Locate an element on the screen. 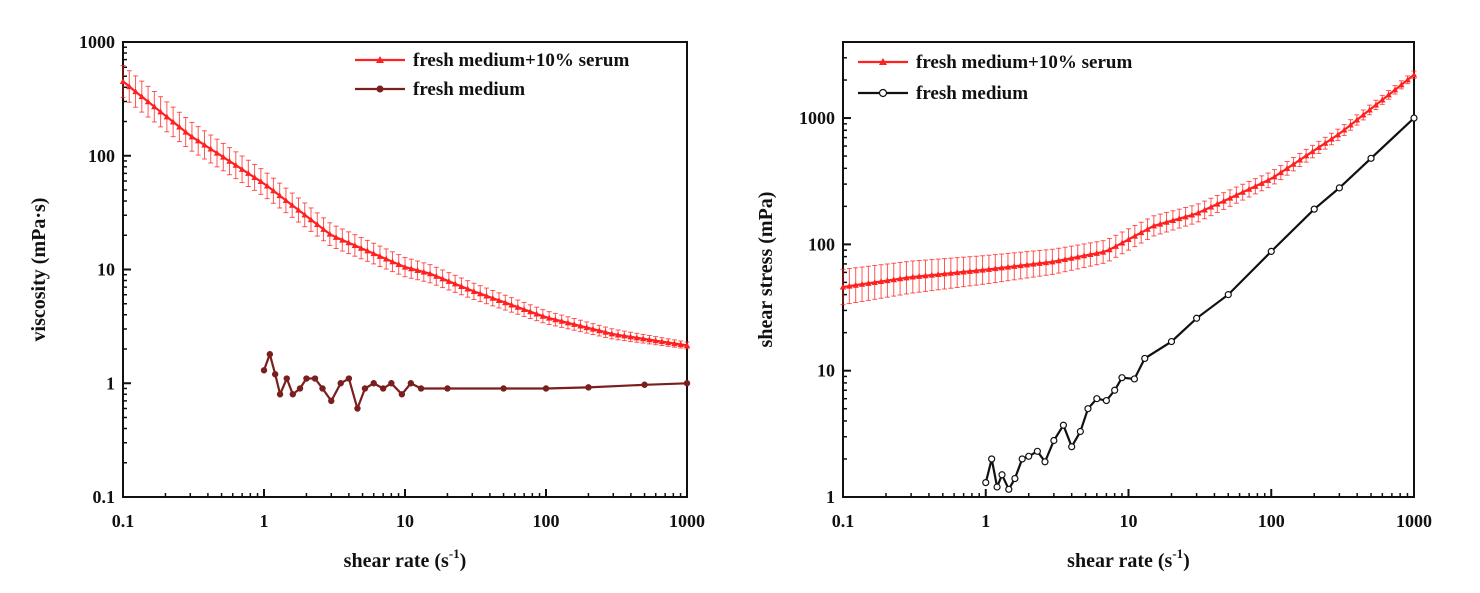 The height and width of the screenshot is (593, 1480). y-tick-label: 0.1 is located at coordinates (104, 497).